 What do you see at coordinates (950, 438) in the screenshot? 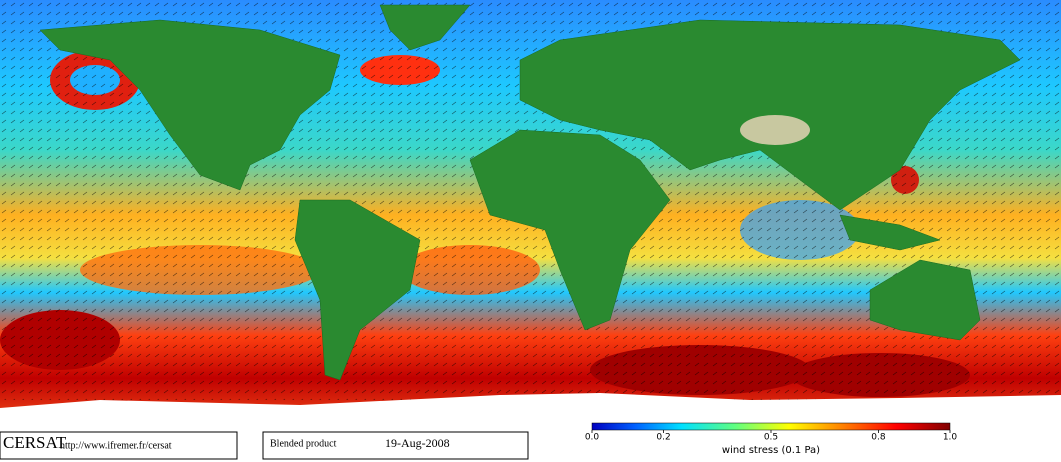
I see `colorbar-tick-label: 1.0` at bounding box center [950, 438].